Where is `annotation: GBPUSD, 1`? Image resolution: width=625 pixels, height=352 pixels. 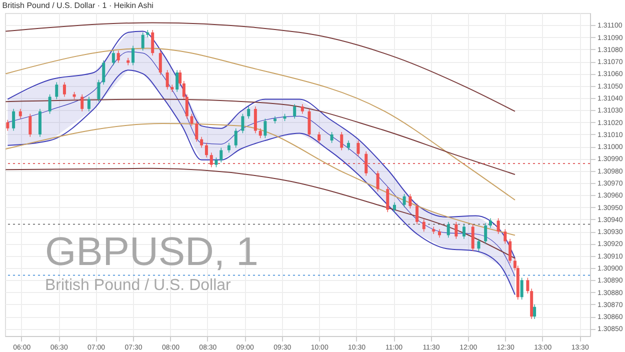
annotation: GBPUSD, 1 is located at coordinates (151, 252).